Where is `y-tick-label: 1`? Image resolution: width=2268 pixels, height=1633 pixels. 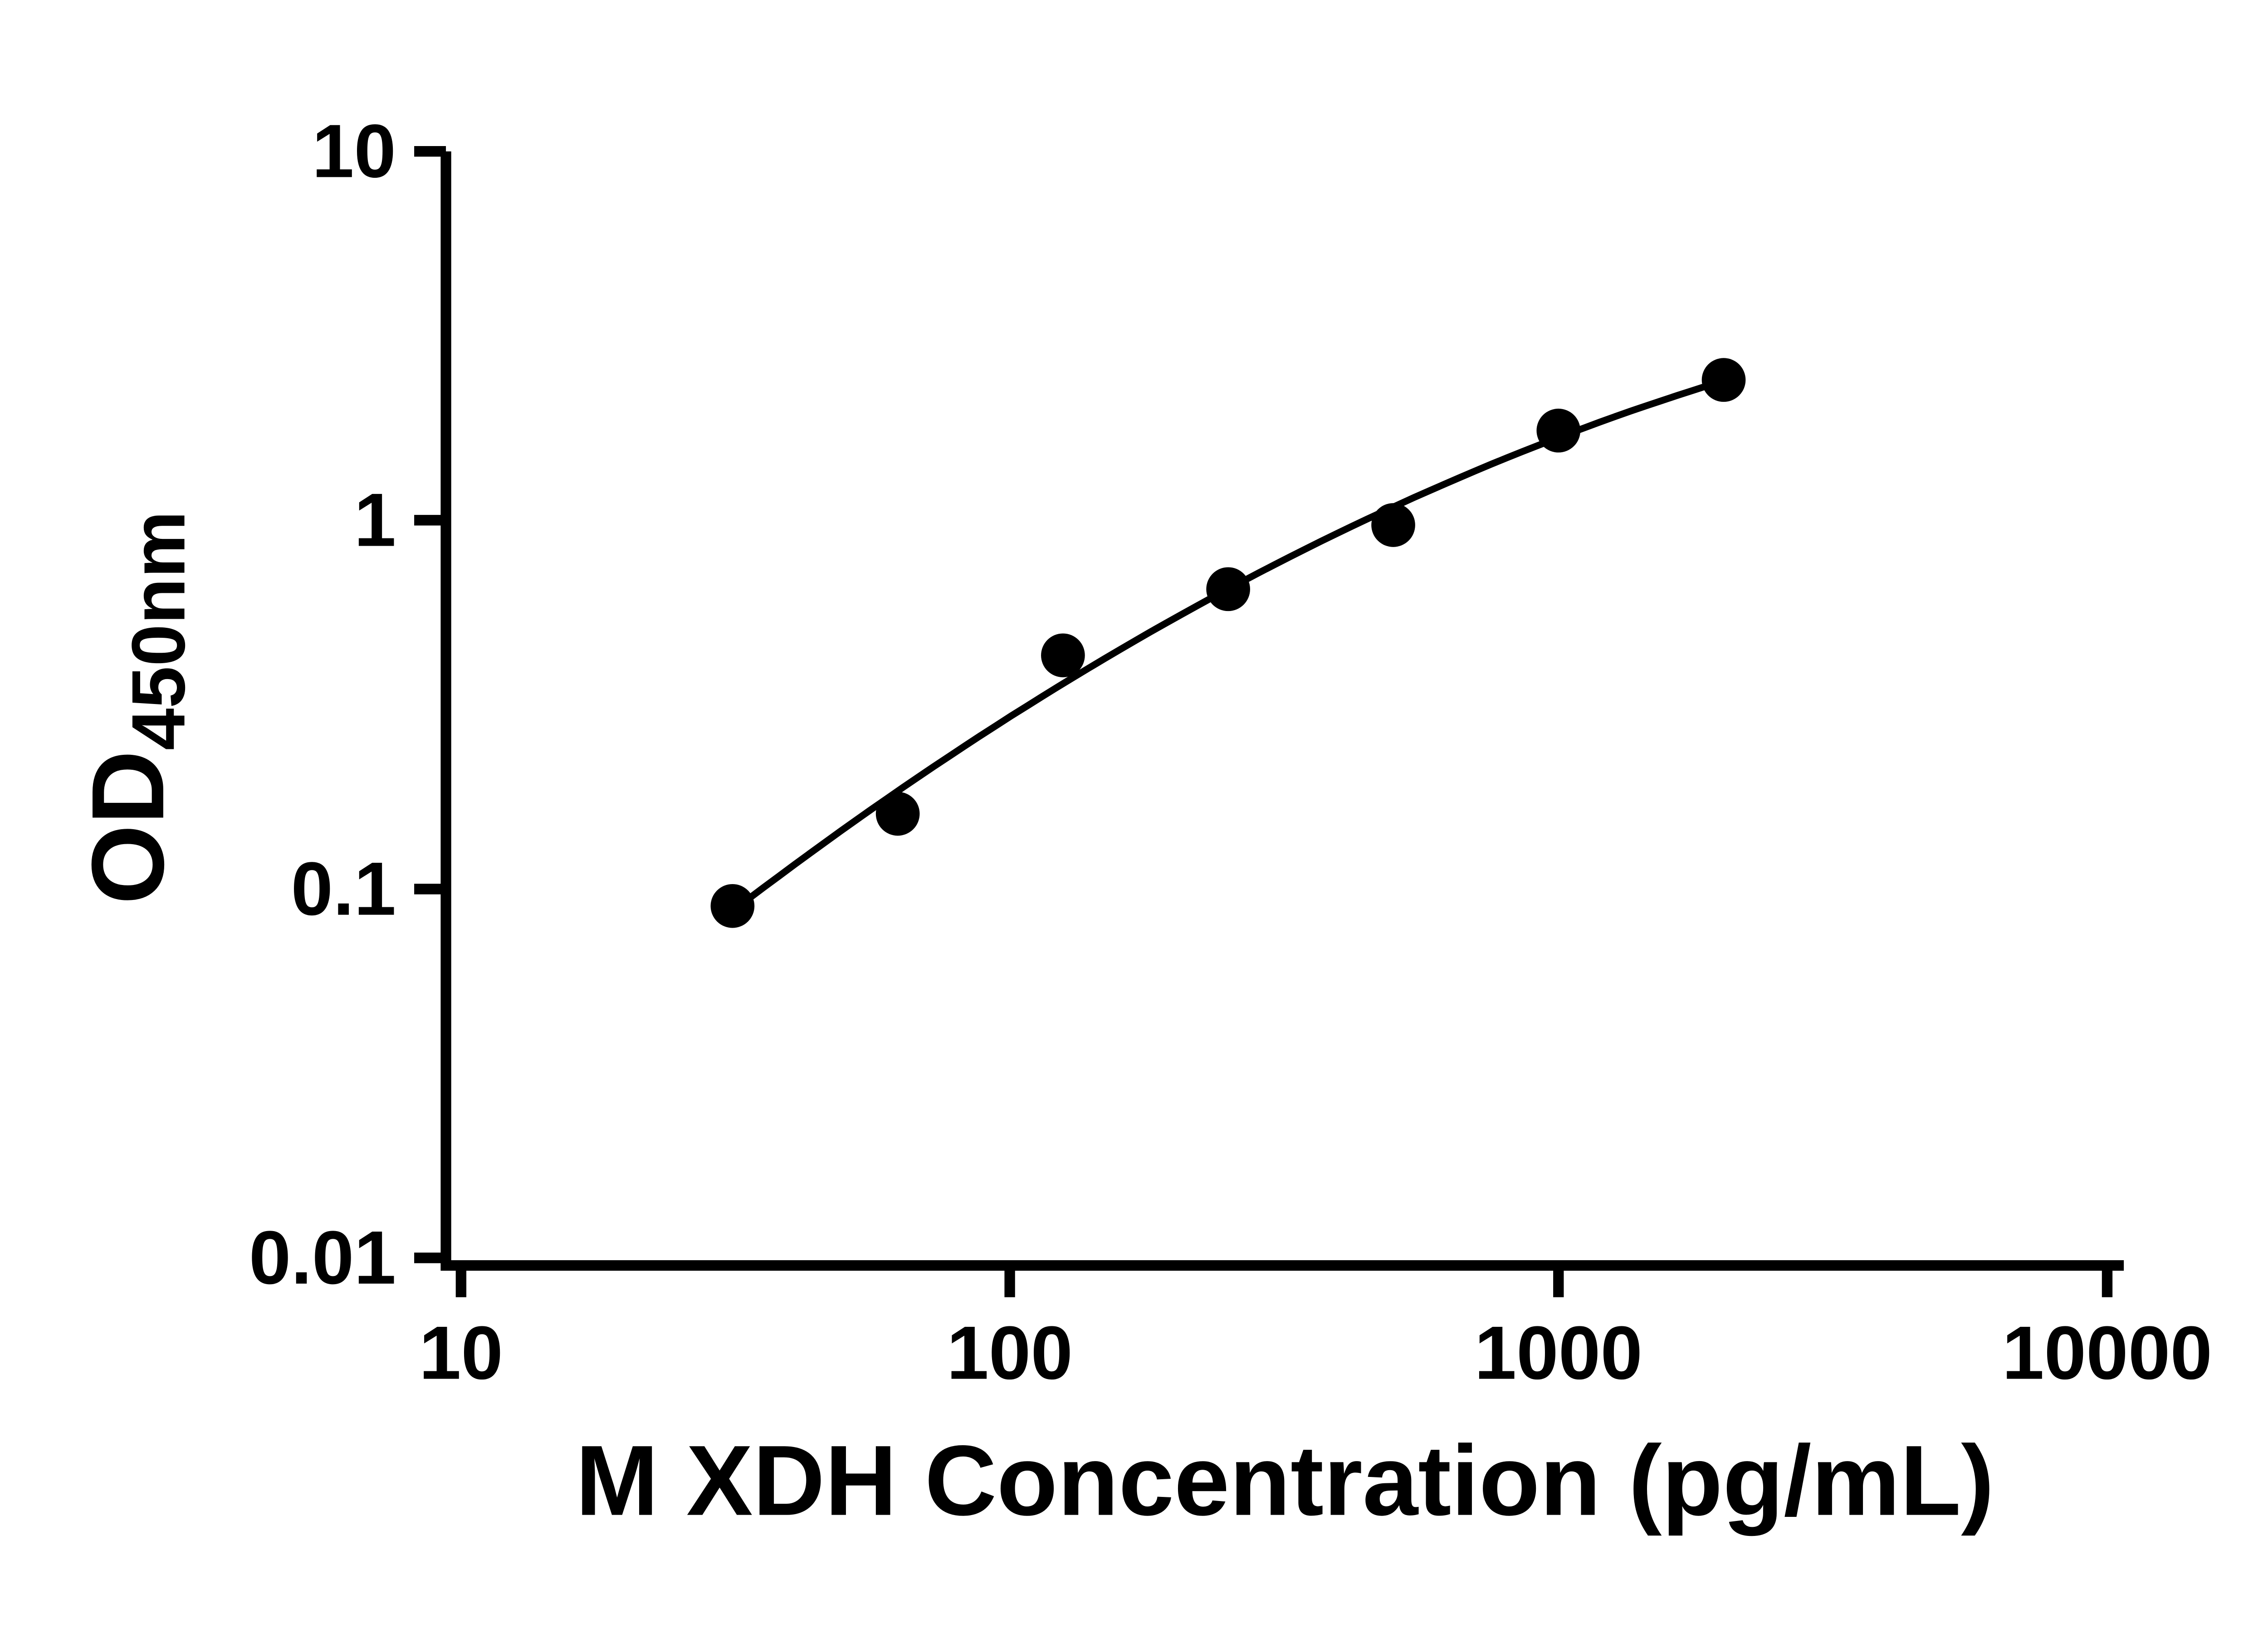
y-tick-label: 1 is located at coordinates (375, 520).